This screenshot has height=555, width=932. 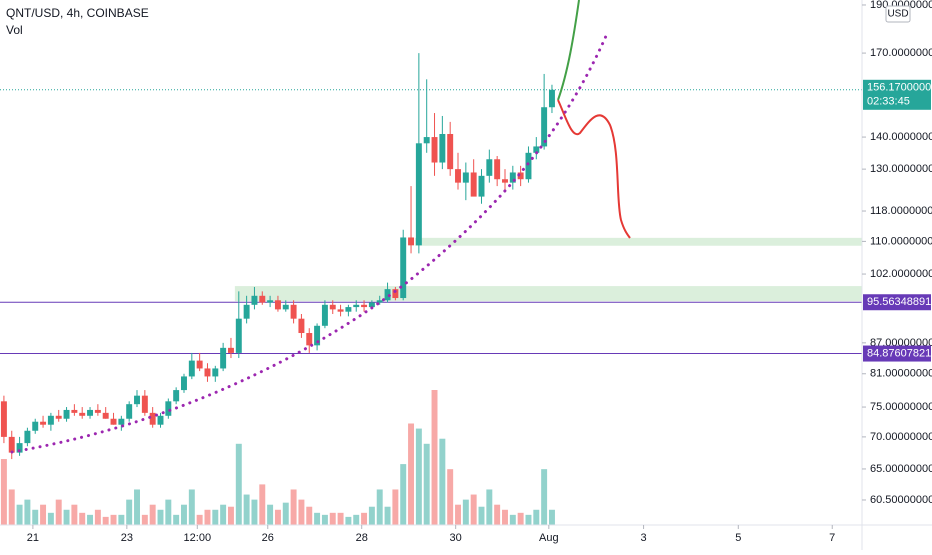 I want to click on y-tick-label: 110.00000000, so click(x=901, y=241).